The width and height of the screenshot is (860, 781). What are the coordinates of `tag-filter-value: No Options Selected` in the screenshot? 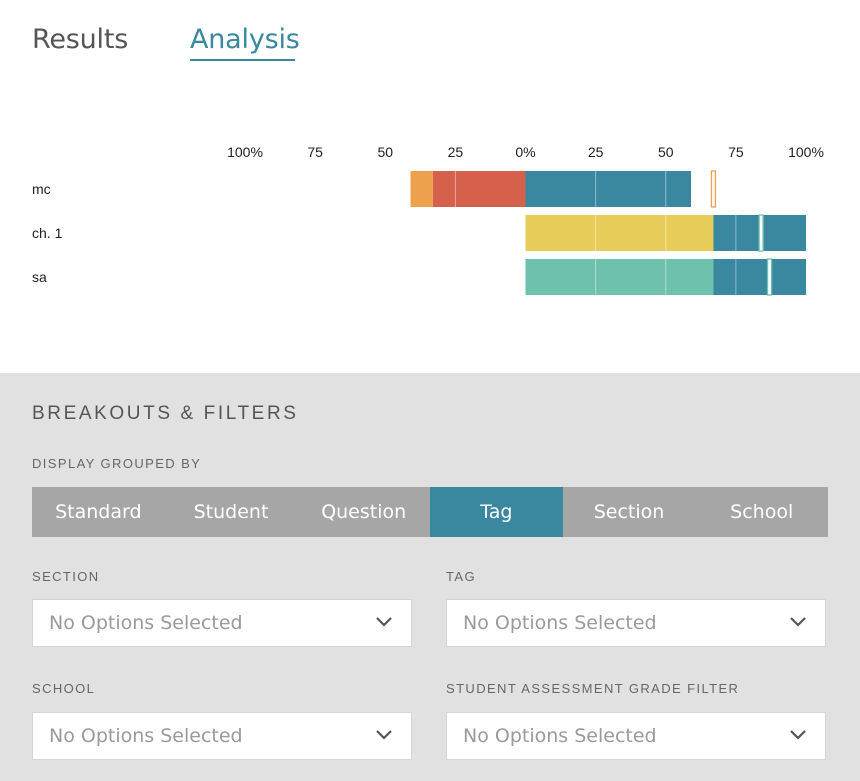 It's located at (560, 623).